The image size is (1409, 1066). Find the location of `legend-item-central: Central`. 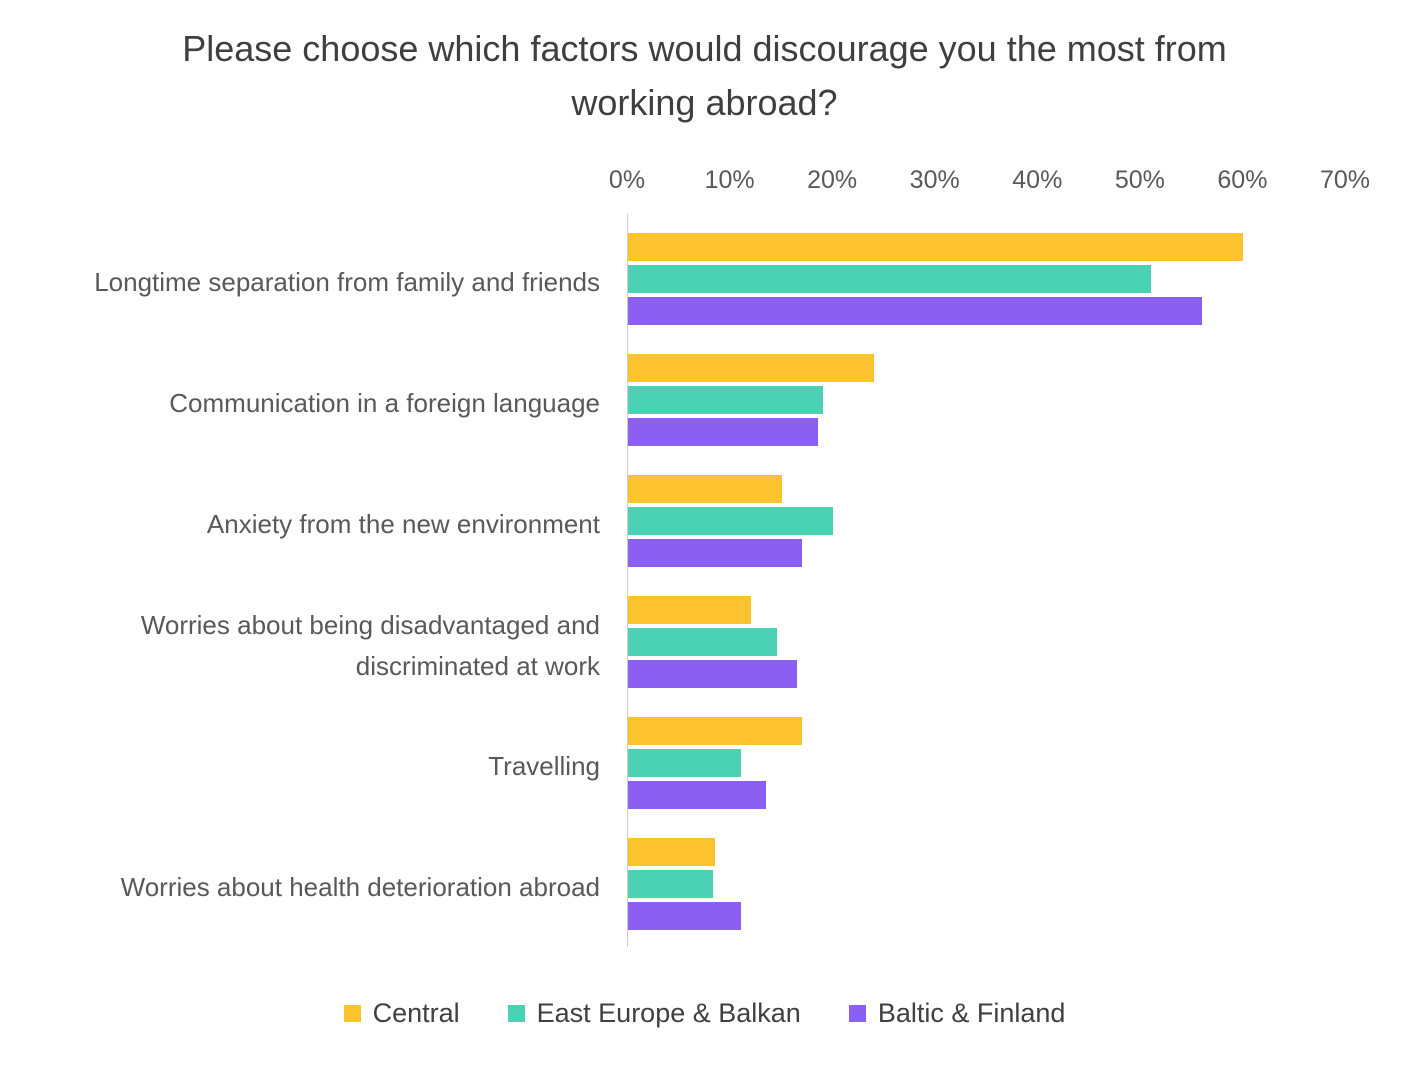

legend-item-central: Central is located at coordinates (401, 1013).